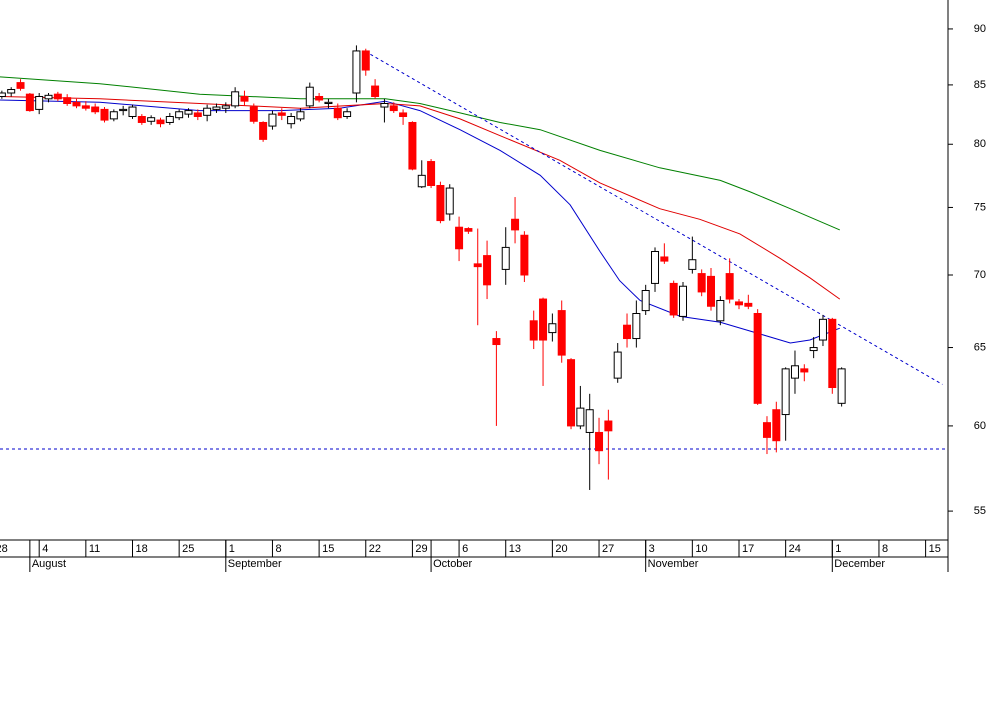  What do you see at coordinates (980, 85) in the screenshot?
I see `y-tick-label: 85` at bounding box center [980, 85].